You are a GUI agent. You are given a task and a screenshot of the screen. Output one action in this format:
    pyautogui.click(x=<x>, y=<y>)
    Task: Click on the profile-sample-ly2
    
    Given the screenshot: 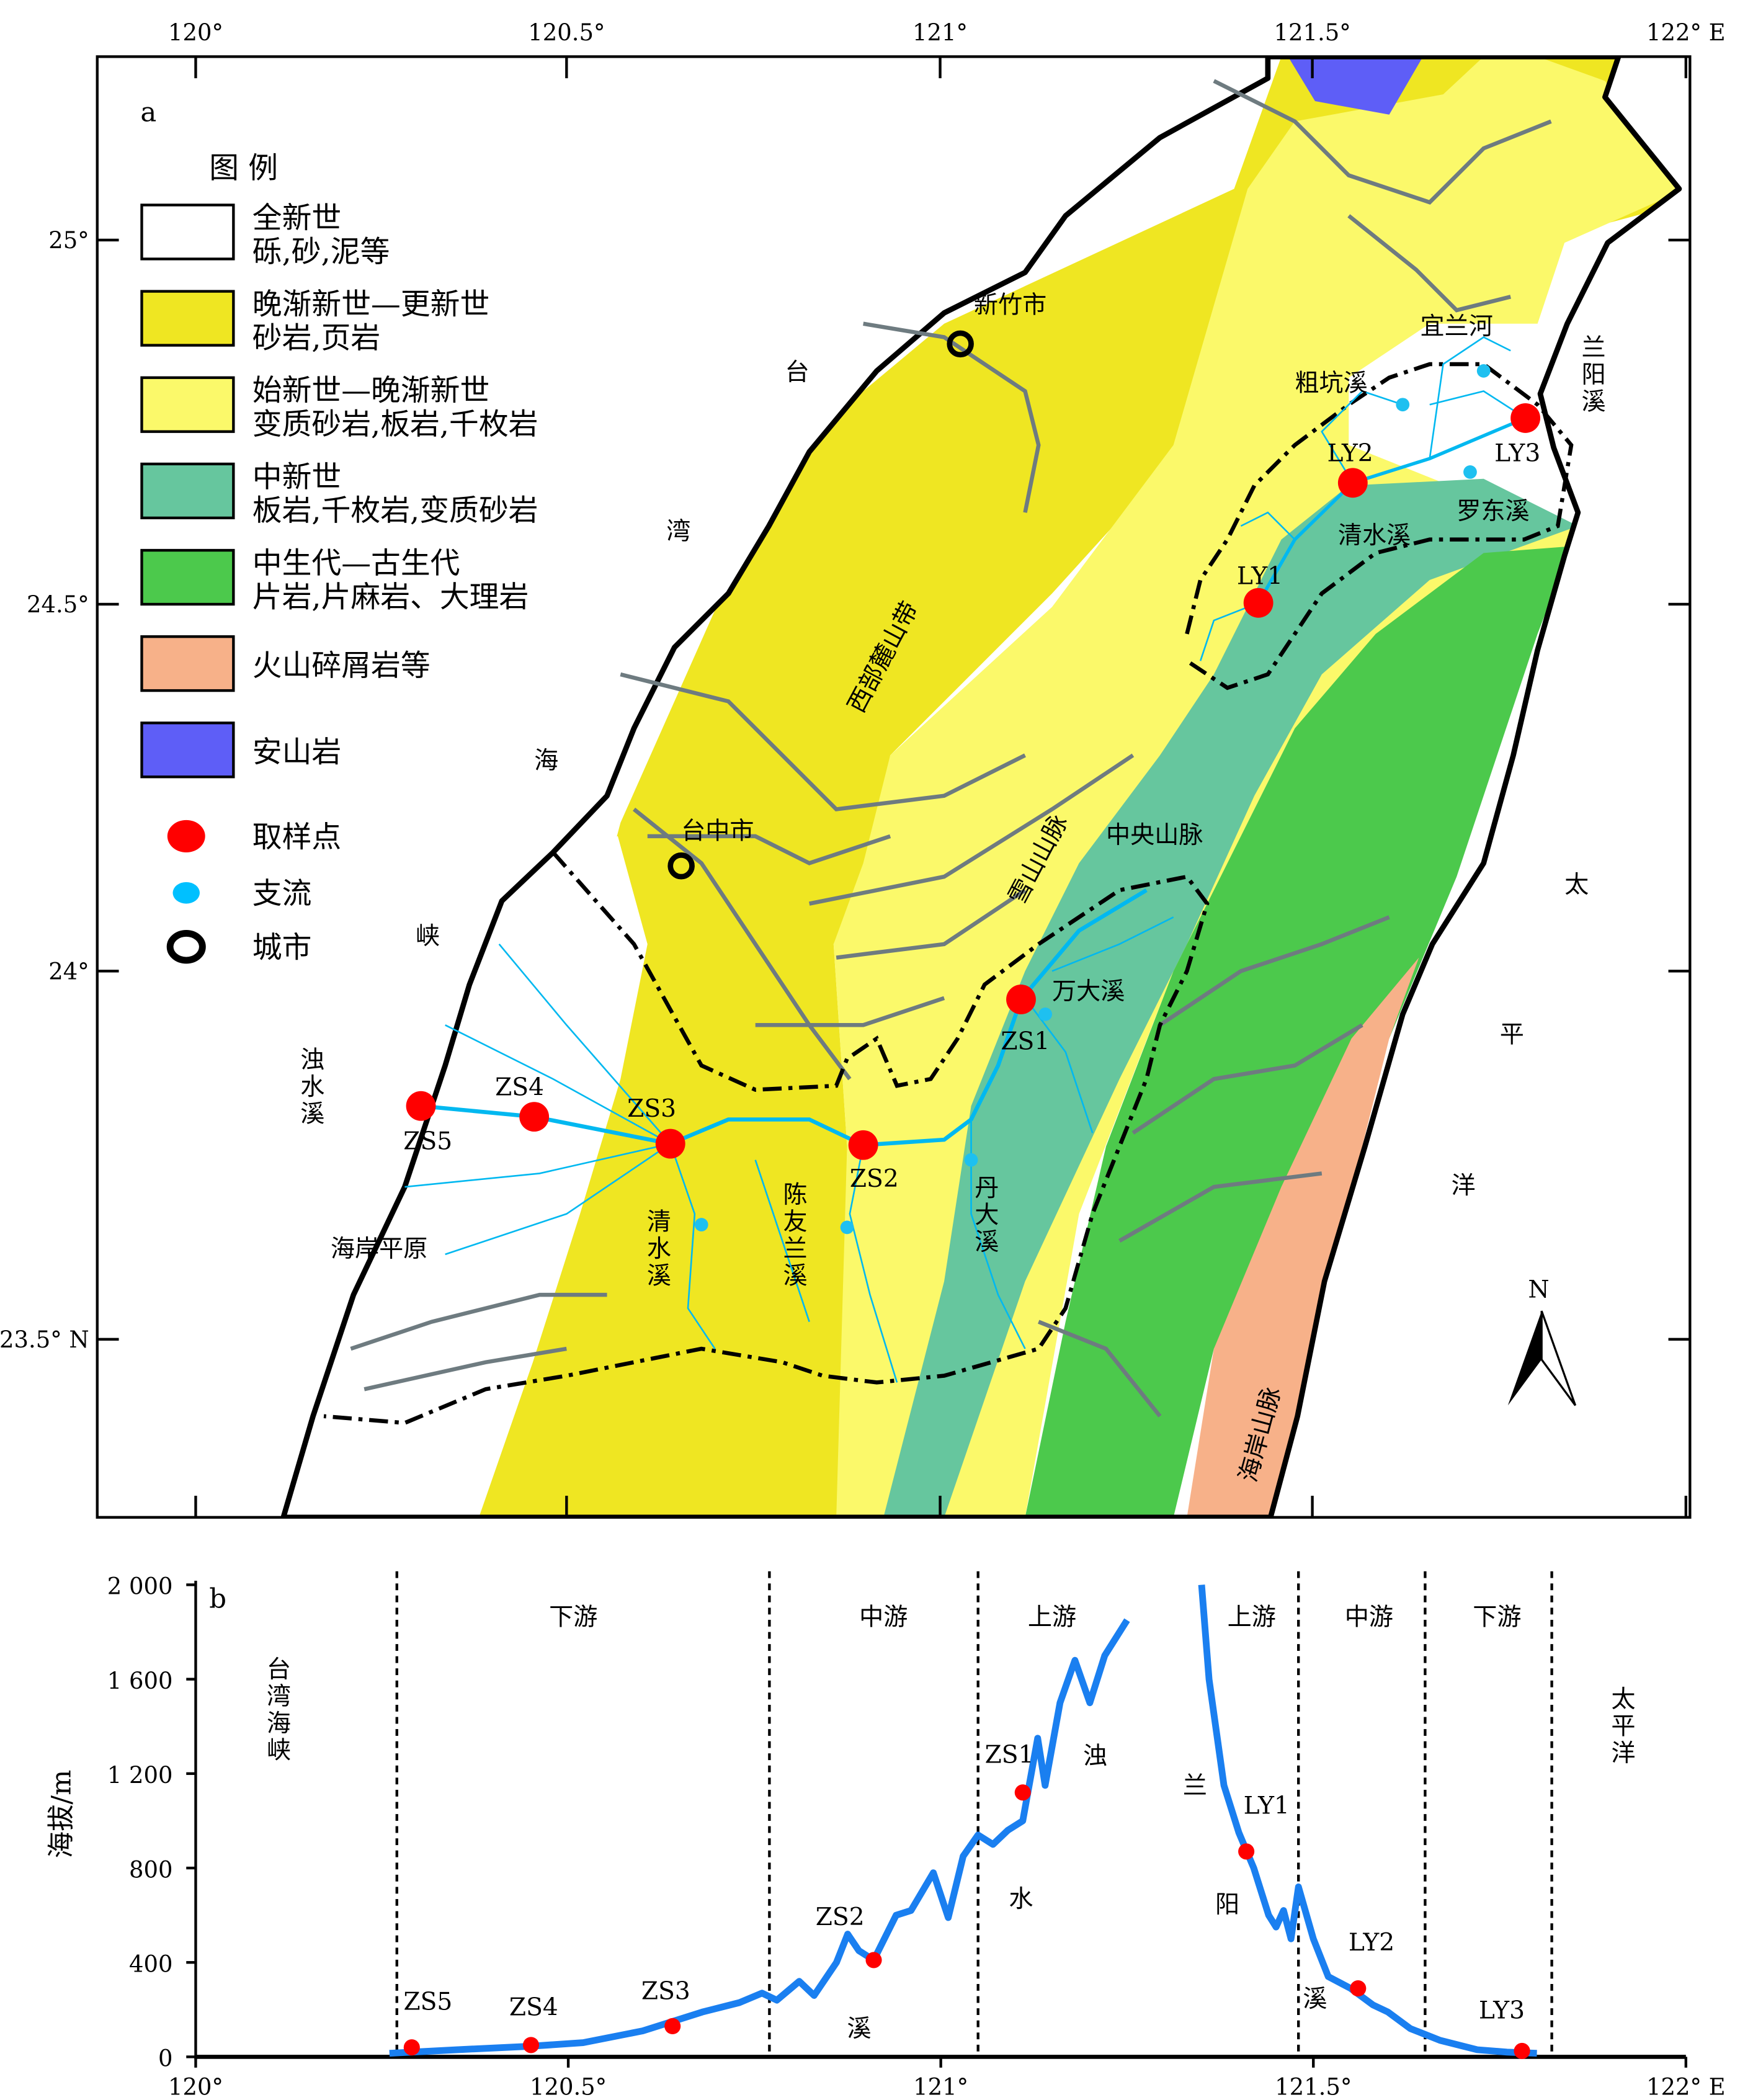 What is the action you would take?
    pyautogui.click(x=1359, y=1988)
    